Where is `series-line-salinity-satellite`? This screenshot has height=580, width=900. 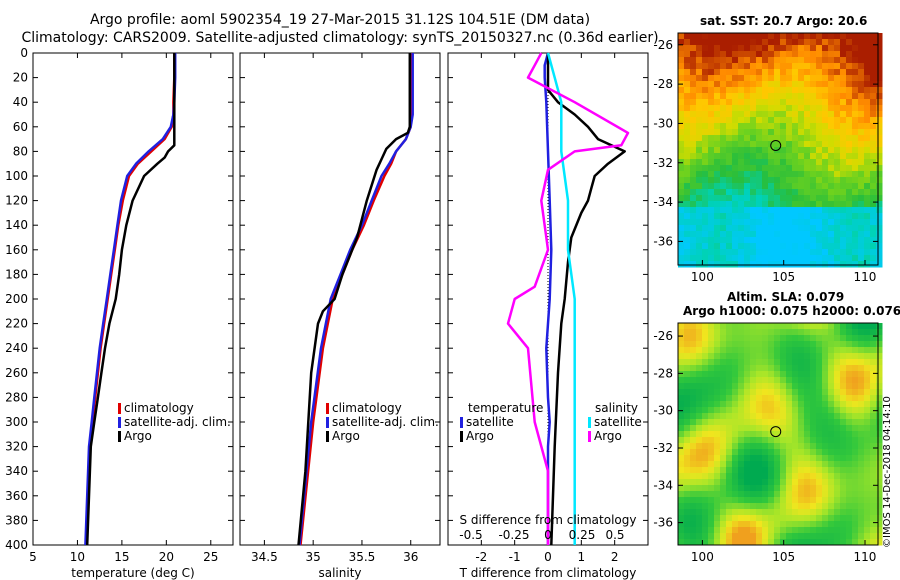 series-line-salinity-satellite is located at coordinates (561, 298).